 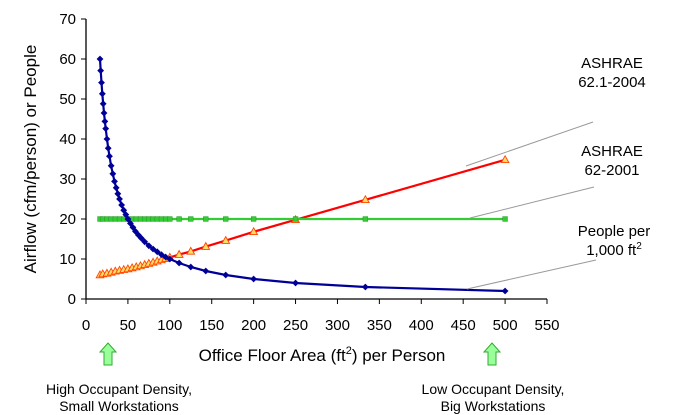 I want to click on x-tick-label: 250, so click(x=295, y=325).